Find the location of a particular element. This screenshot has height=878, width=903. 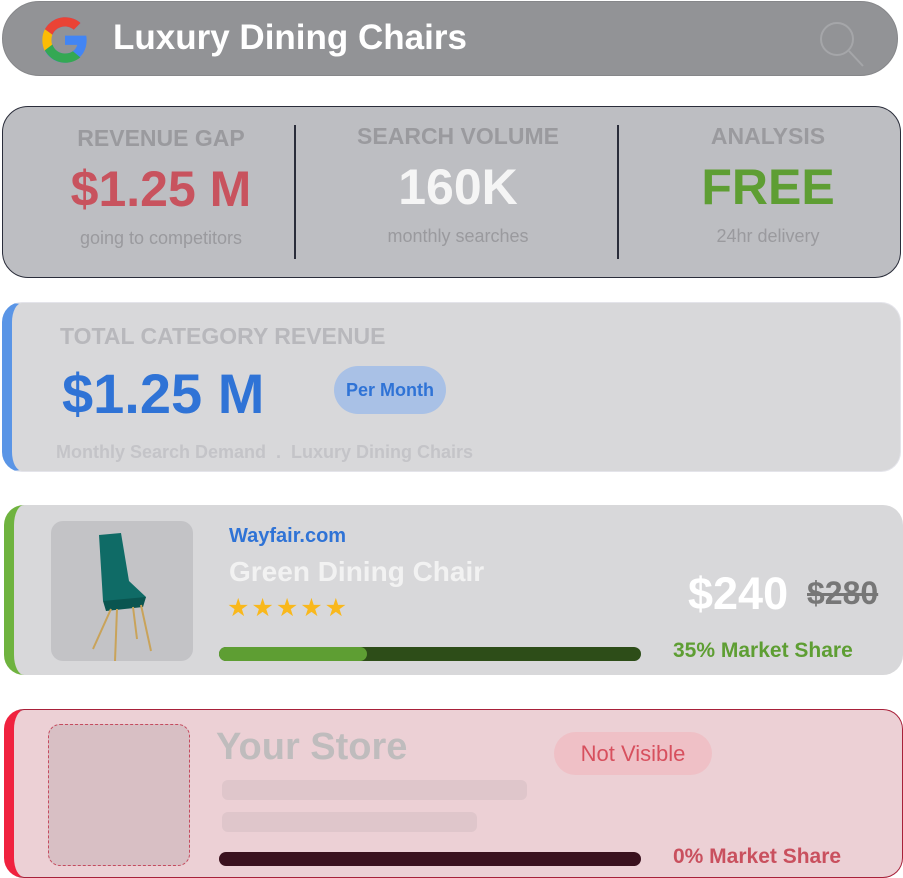

stat-value: FREE is located at coordinates (768, 187).